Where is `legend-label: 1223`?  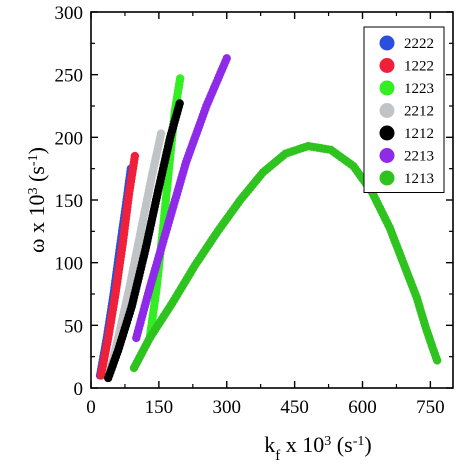 legend-label: 1223 is located at coordinates (419, 89).